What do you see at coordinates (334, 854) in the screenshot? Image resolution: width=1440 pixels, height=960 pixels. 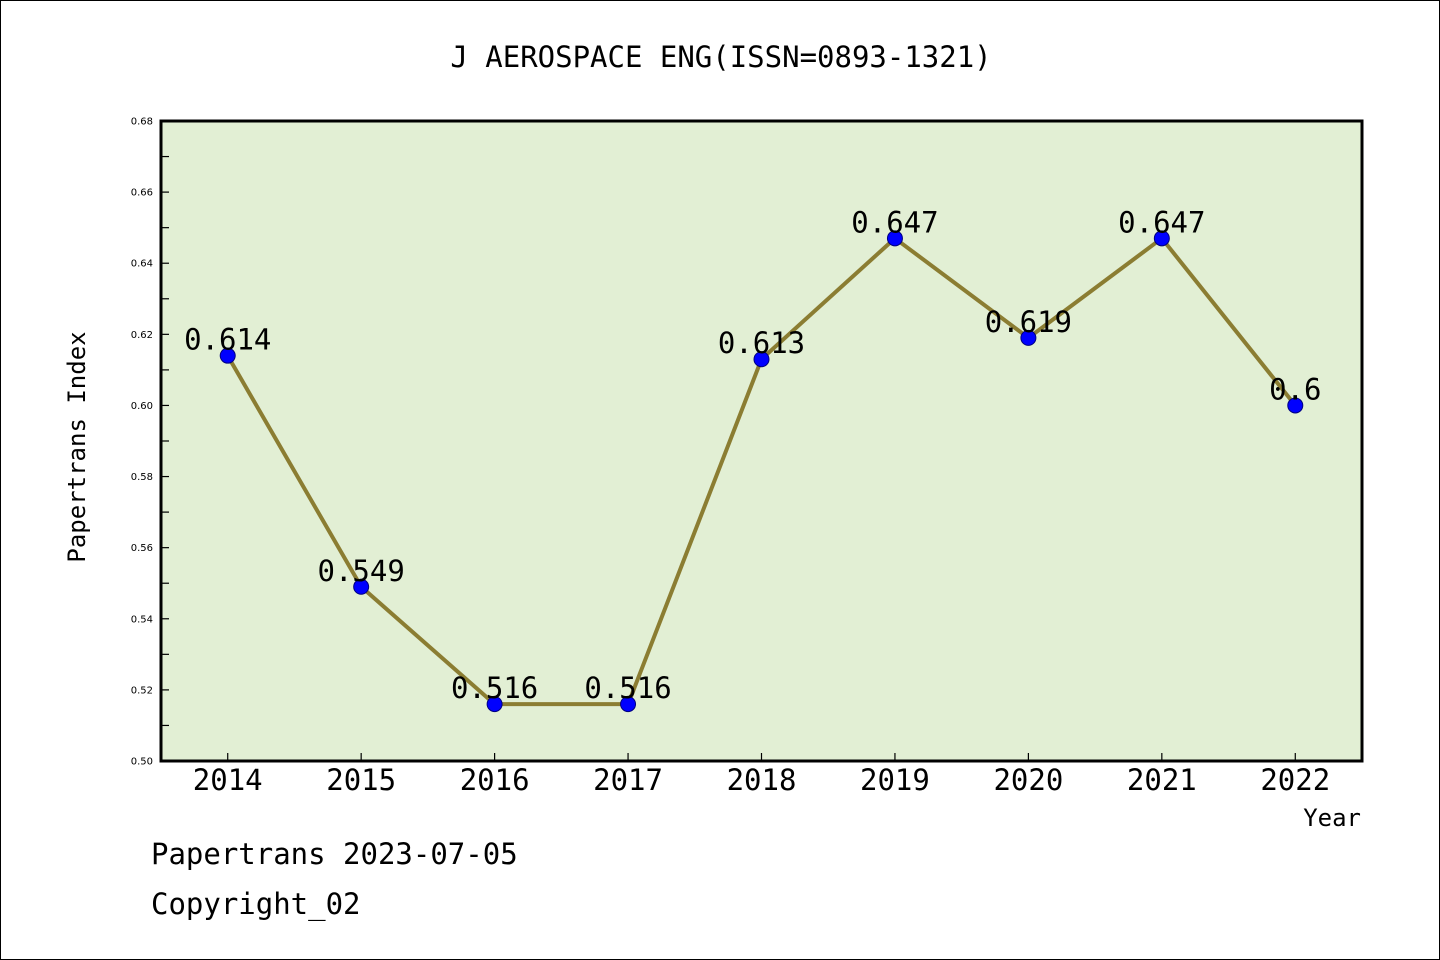 I see `footer-date: Papertrans 2023-07-05` at bounding box center [334, 854].